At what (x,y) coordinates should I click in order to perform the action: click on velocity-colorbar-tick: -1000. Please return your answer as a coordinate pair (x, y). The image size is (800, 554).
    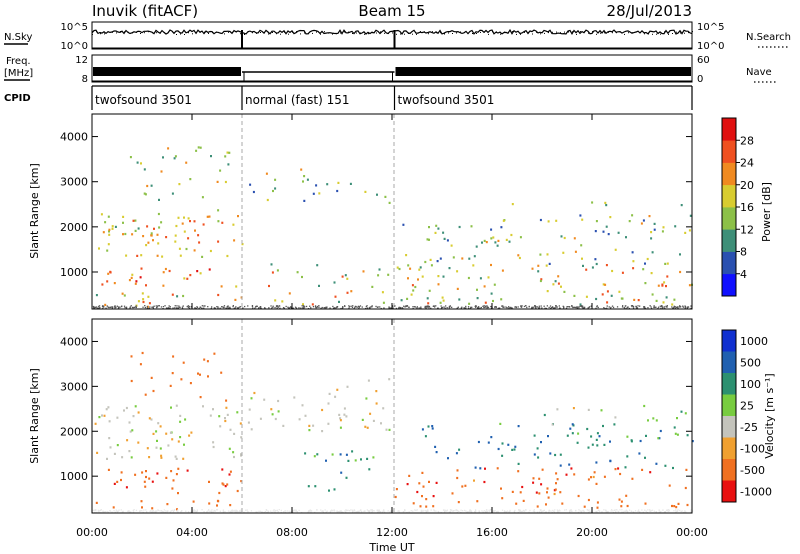
    Looking at the image, I should click on (756, 491).